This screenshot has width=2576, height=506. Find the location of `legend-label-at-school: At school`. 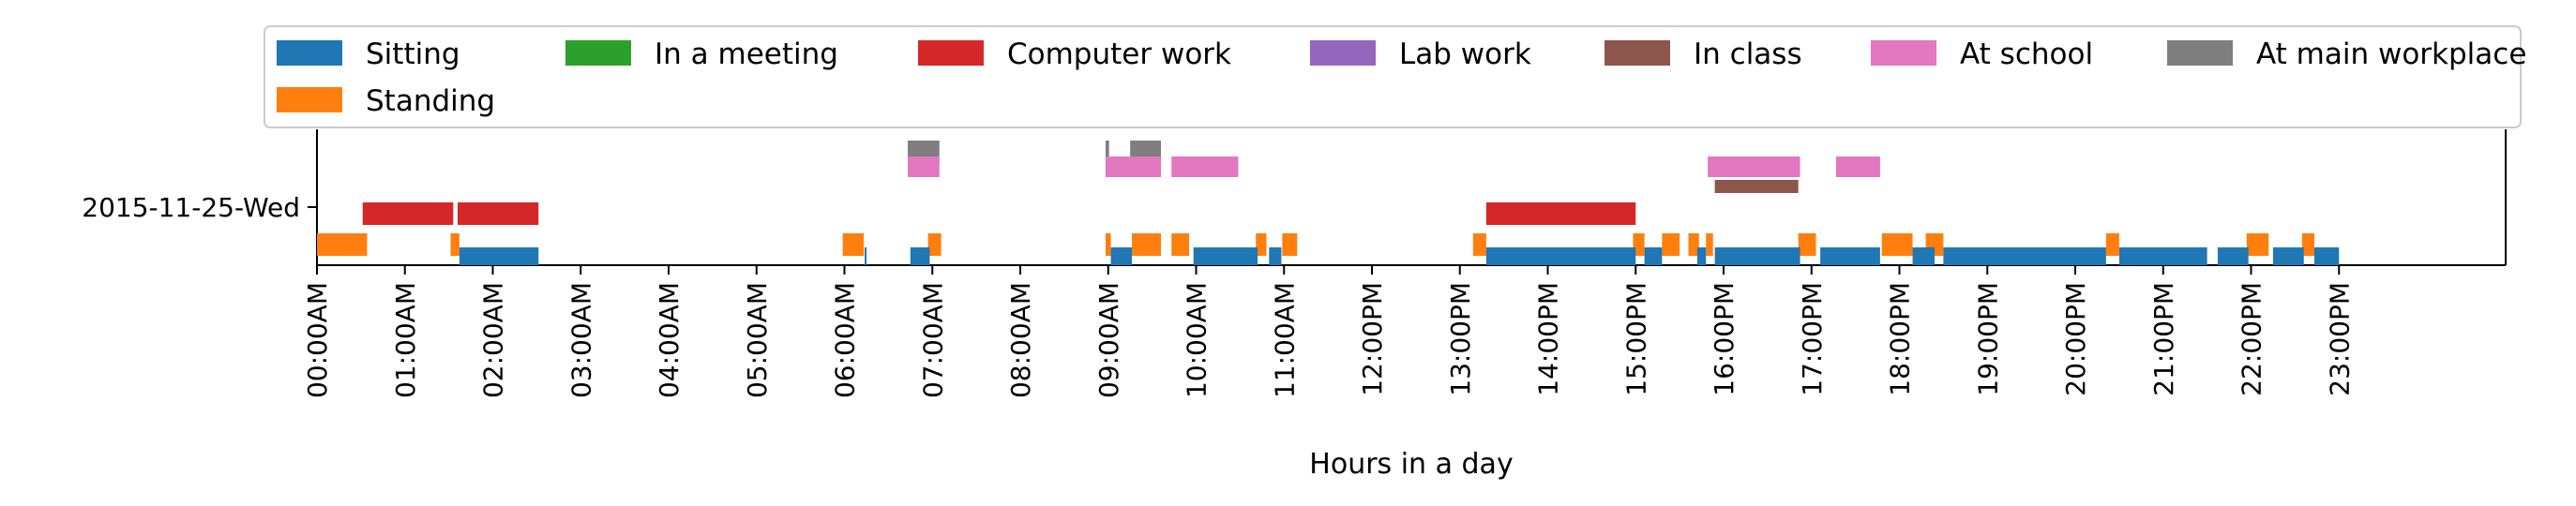

legend-label-at-school: At school is located at coordinates (2026, 54).